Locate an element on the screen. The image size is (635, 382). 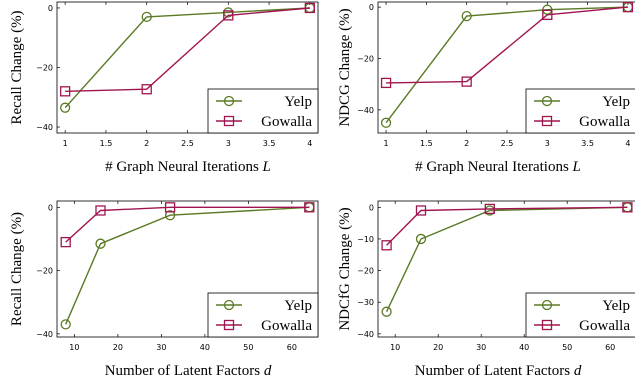
y-axis-label: NDCG Change (%) is located at coordinates (345, 67).